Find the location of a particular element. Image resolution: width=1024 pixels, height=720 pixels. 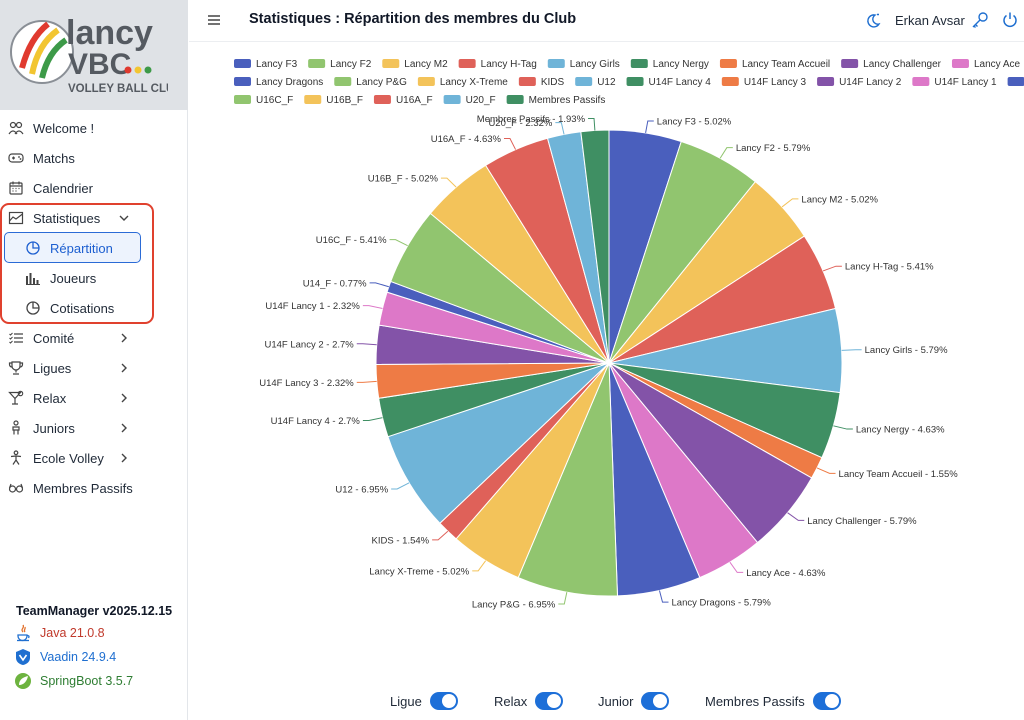

logout-power-icon is located at coordinates (1010, 20).